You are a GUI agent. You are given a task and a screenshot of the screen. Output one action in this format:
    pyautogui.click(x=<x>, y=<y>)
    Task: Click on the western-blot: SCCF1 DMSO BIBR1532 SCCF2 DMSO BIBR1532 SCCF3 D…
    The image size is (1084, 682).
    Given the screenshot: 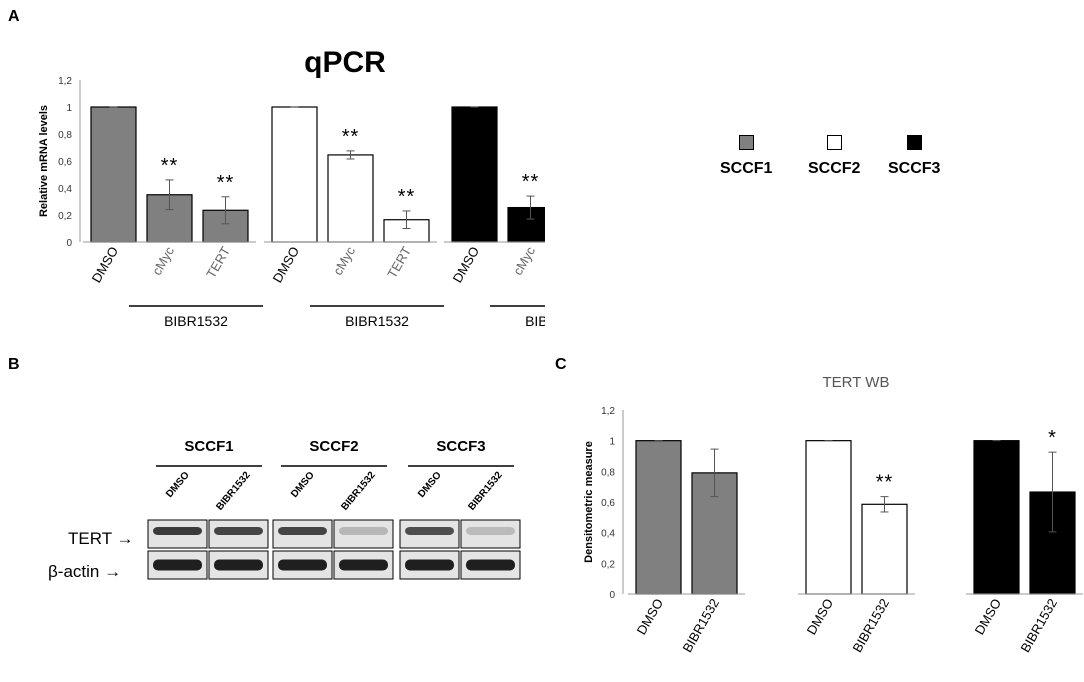 What is the action you would take?
    pyautogui.click(x=284, y=509)
    